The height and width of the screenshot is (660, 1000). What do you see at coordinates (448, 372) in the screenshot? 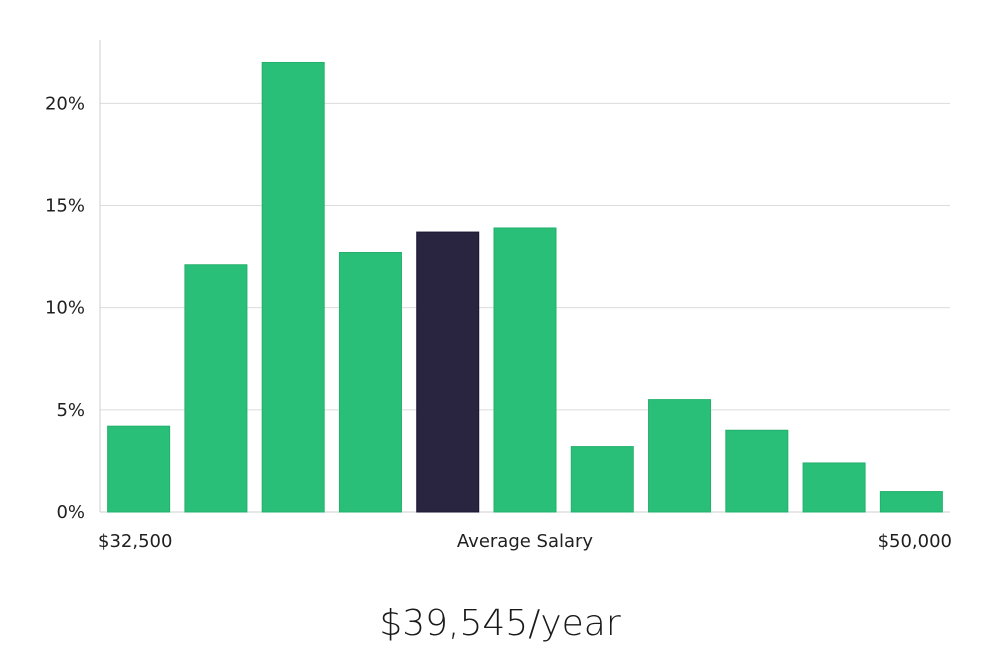
I see `bar-highlight` at bounding box center [448, 372].